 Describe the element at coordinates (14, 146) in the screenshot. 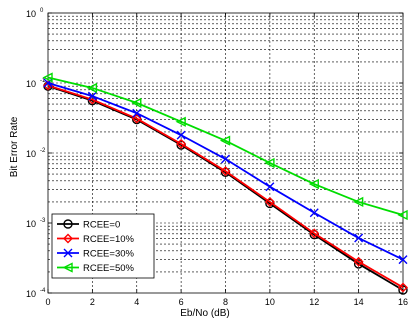

I see `y-axis-label: Bit Error Rate` at that location.